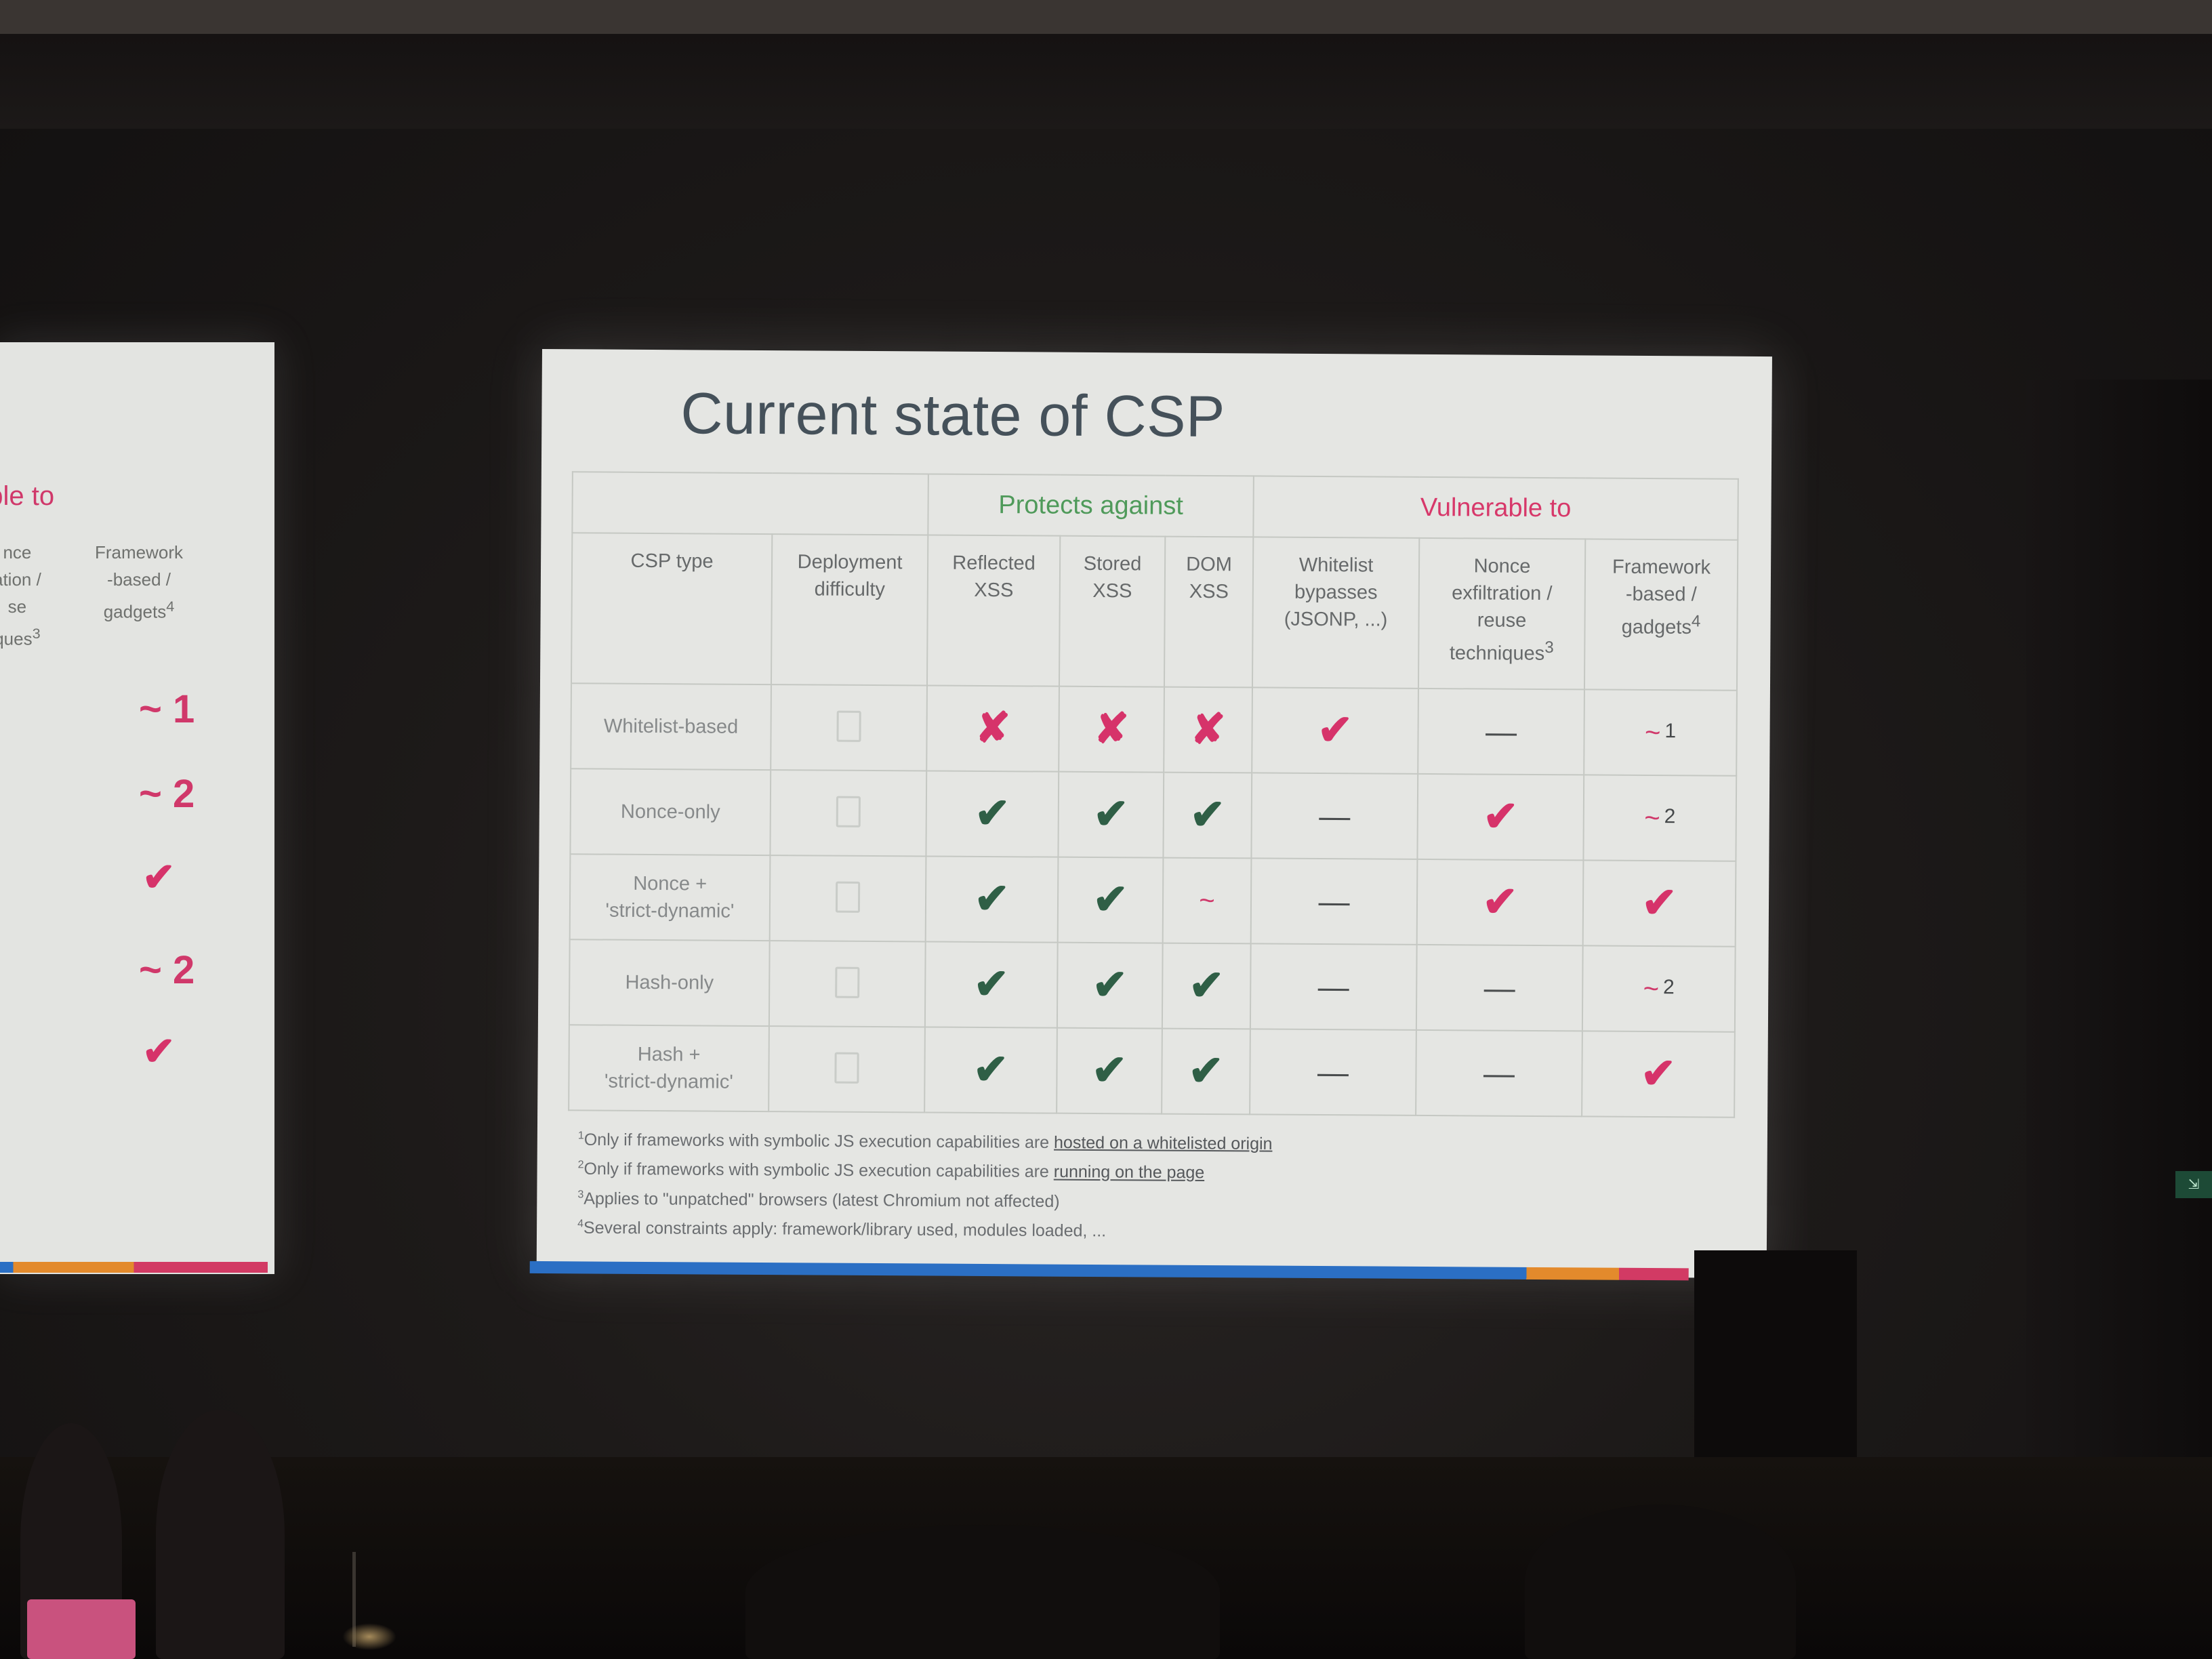 This screenshot has width=2212, height=1659. I want to click on table-row: Hash +'strict-dynamic' ✔ ✔ ✔ — — ✔, so click(1152, 1071).